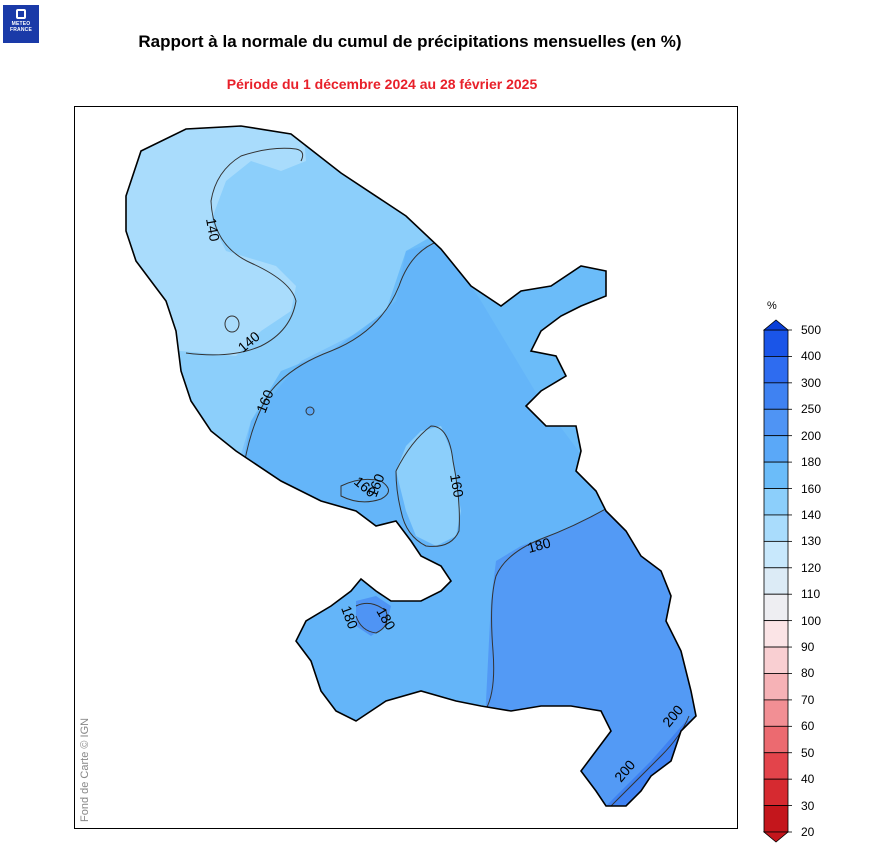 This screenshot has height=858, width=889. What do you see at coordinates (811, 541) in the screenshot?
I see `legend-label: 130` at bounding box center [811, 541].